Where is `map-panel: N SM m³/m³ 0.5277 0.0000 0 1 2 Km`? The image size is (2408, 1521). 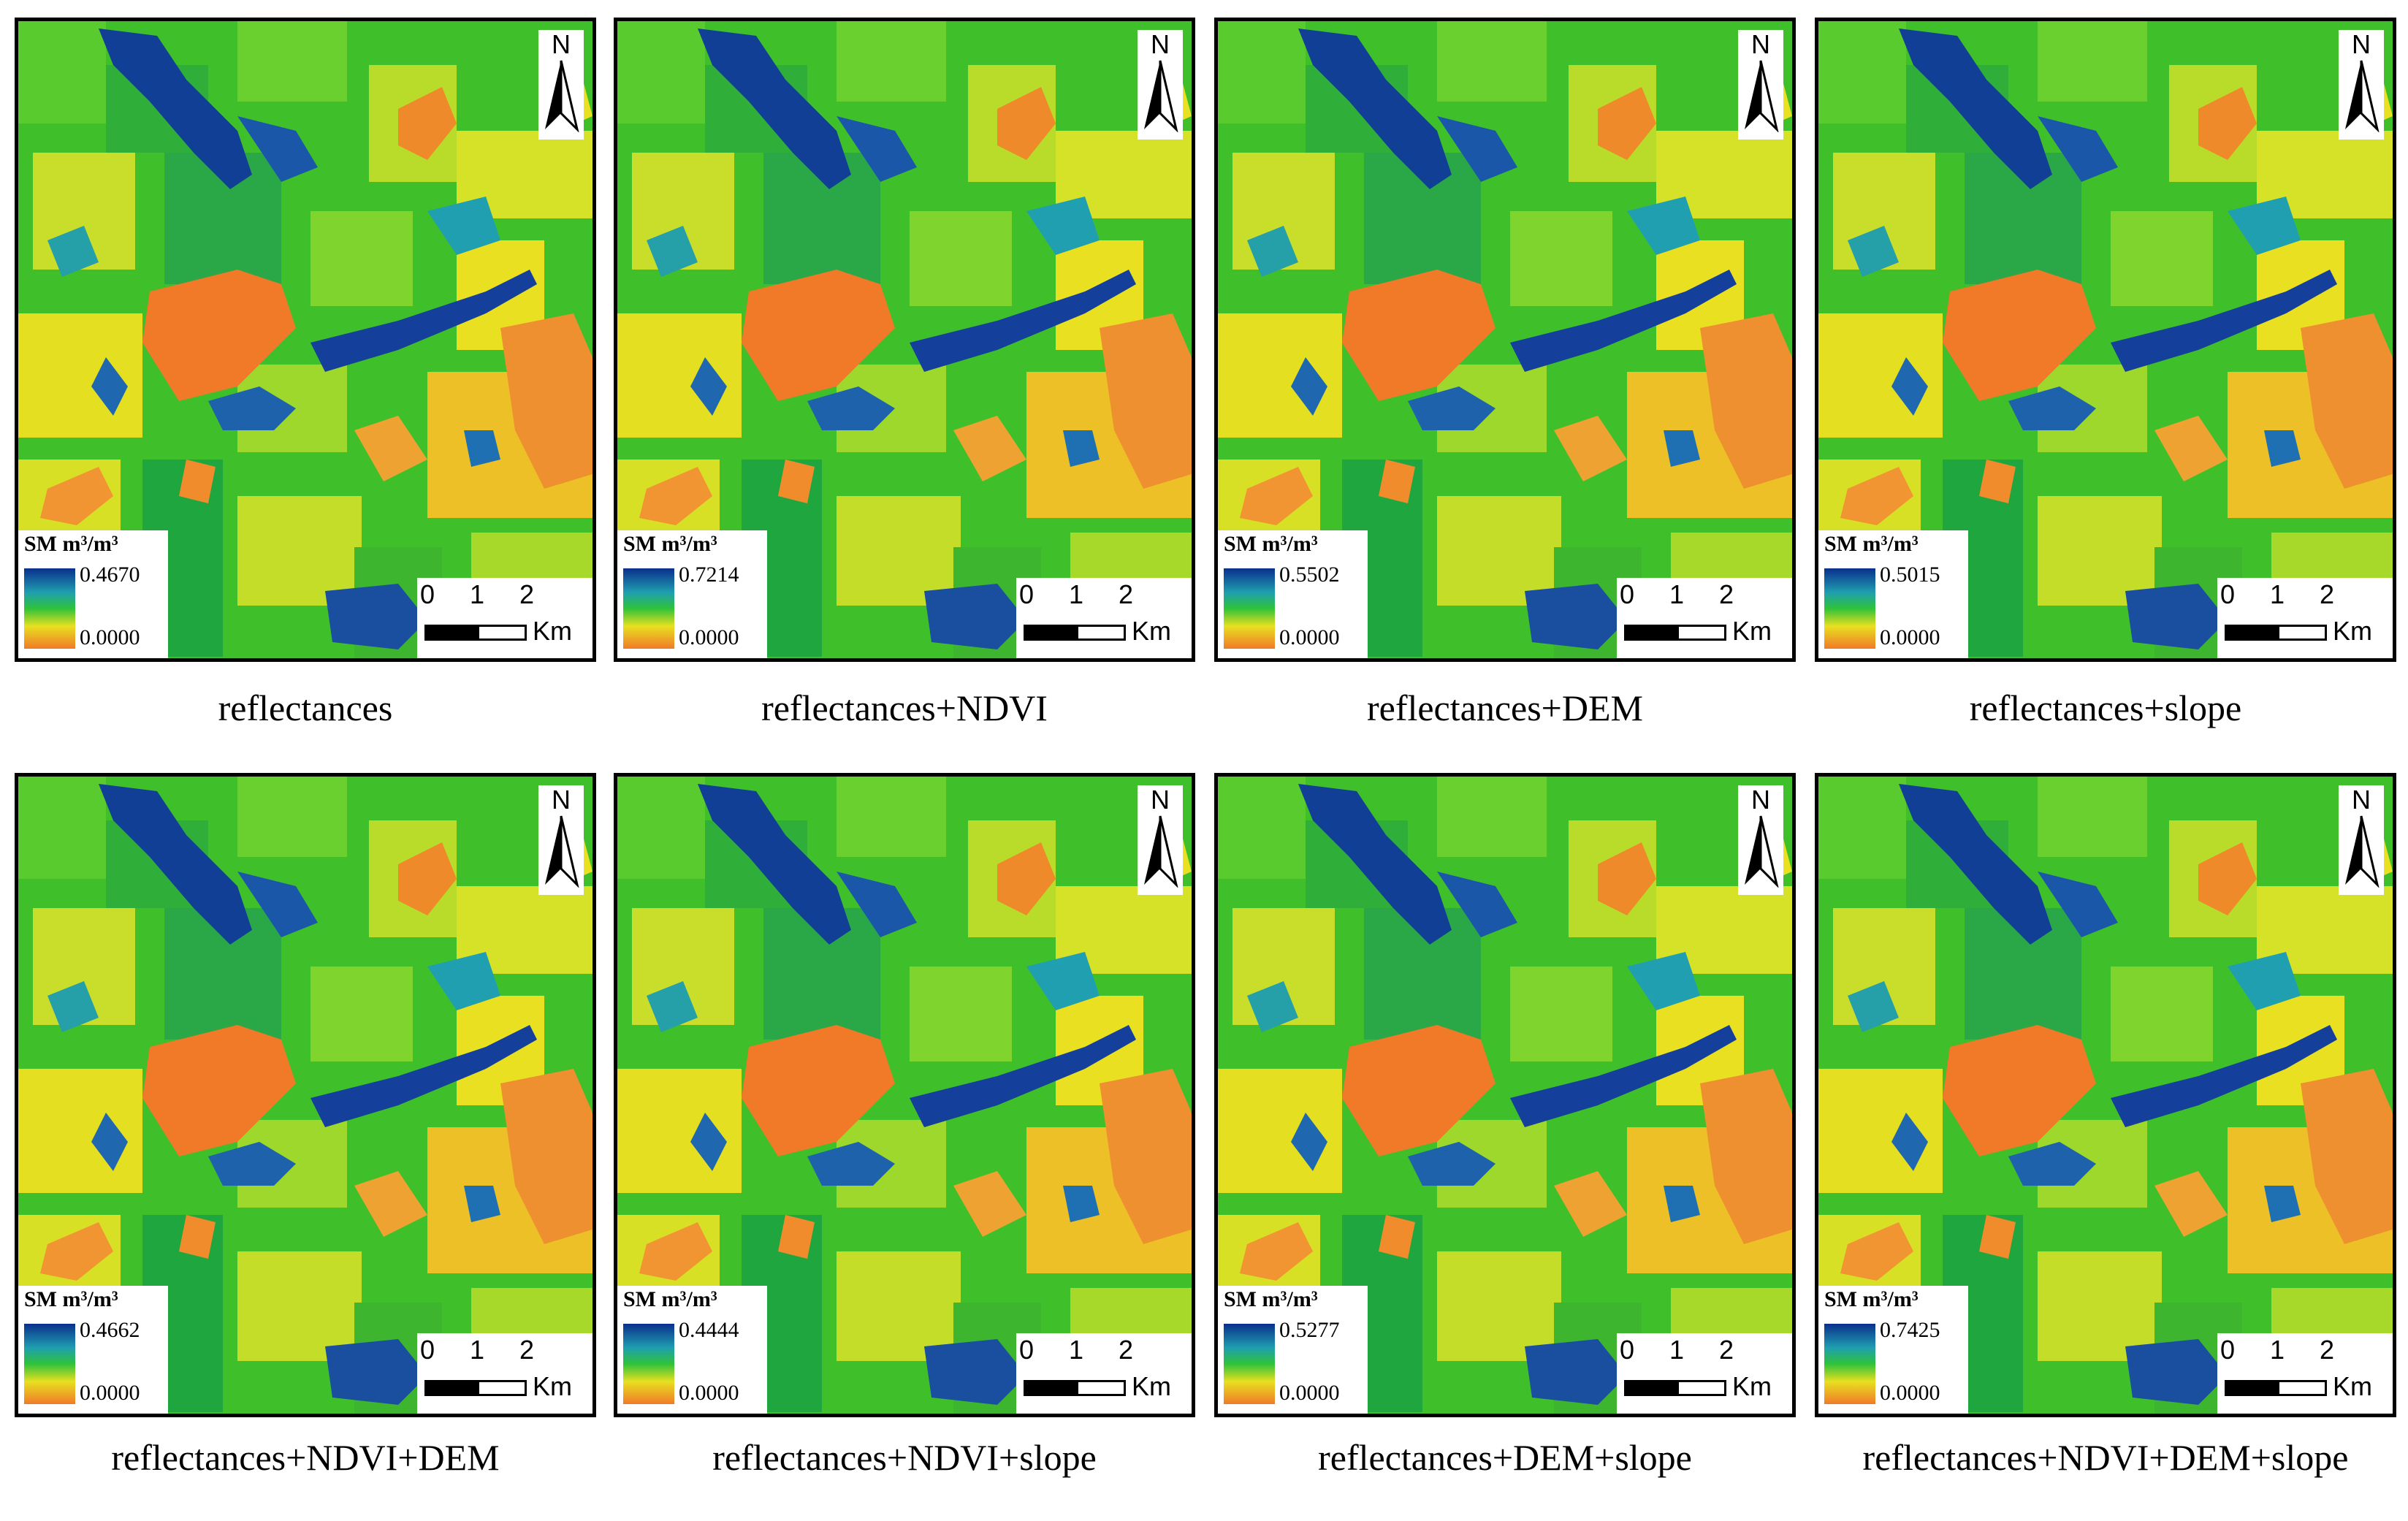 map-panel: N SM m³/m³ 0.5277 0.0000 0 1 2 Km is located at coordinates (1505, 1095).